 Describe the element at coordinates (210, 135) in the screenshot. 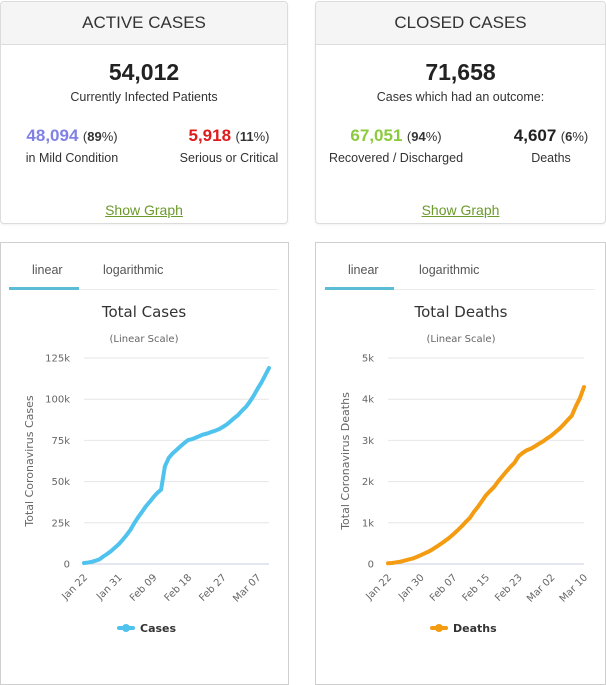

I see `serious-number: 5,918` at that location.